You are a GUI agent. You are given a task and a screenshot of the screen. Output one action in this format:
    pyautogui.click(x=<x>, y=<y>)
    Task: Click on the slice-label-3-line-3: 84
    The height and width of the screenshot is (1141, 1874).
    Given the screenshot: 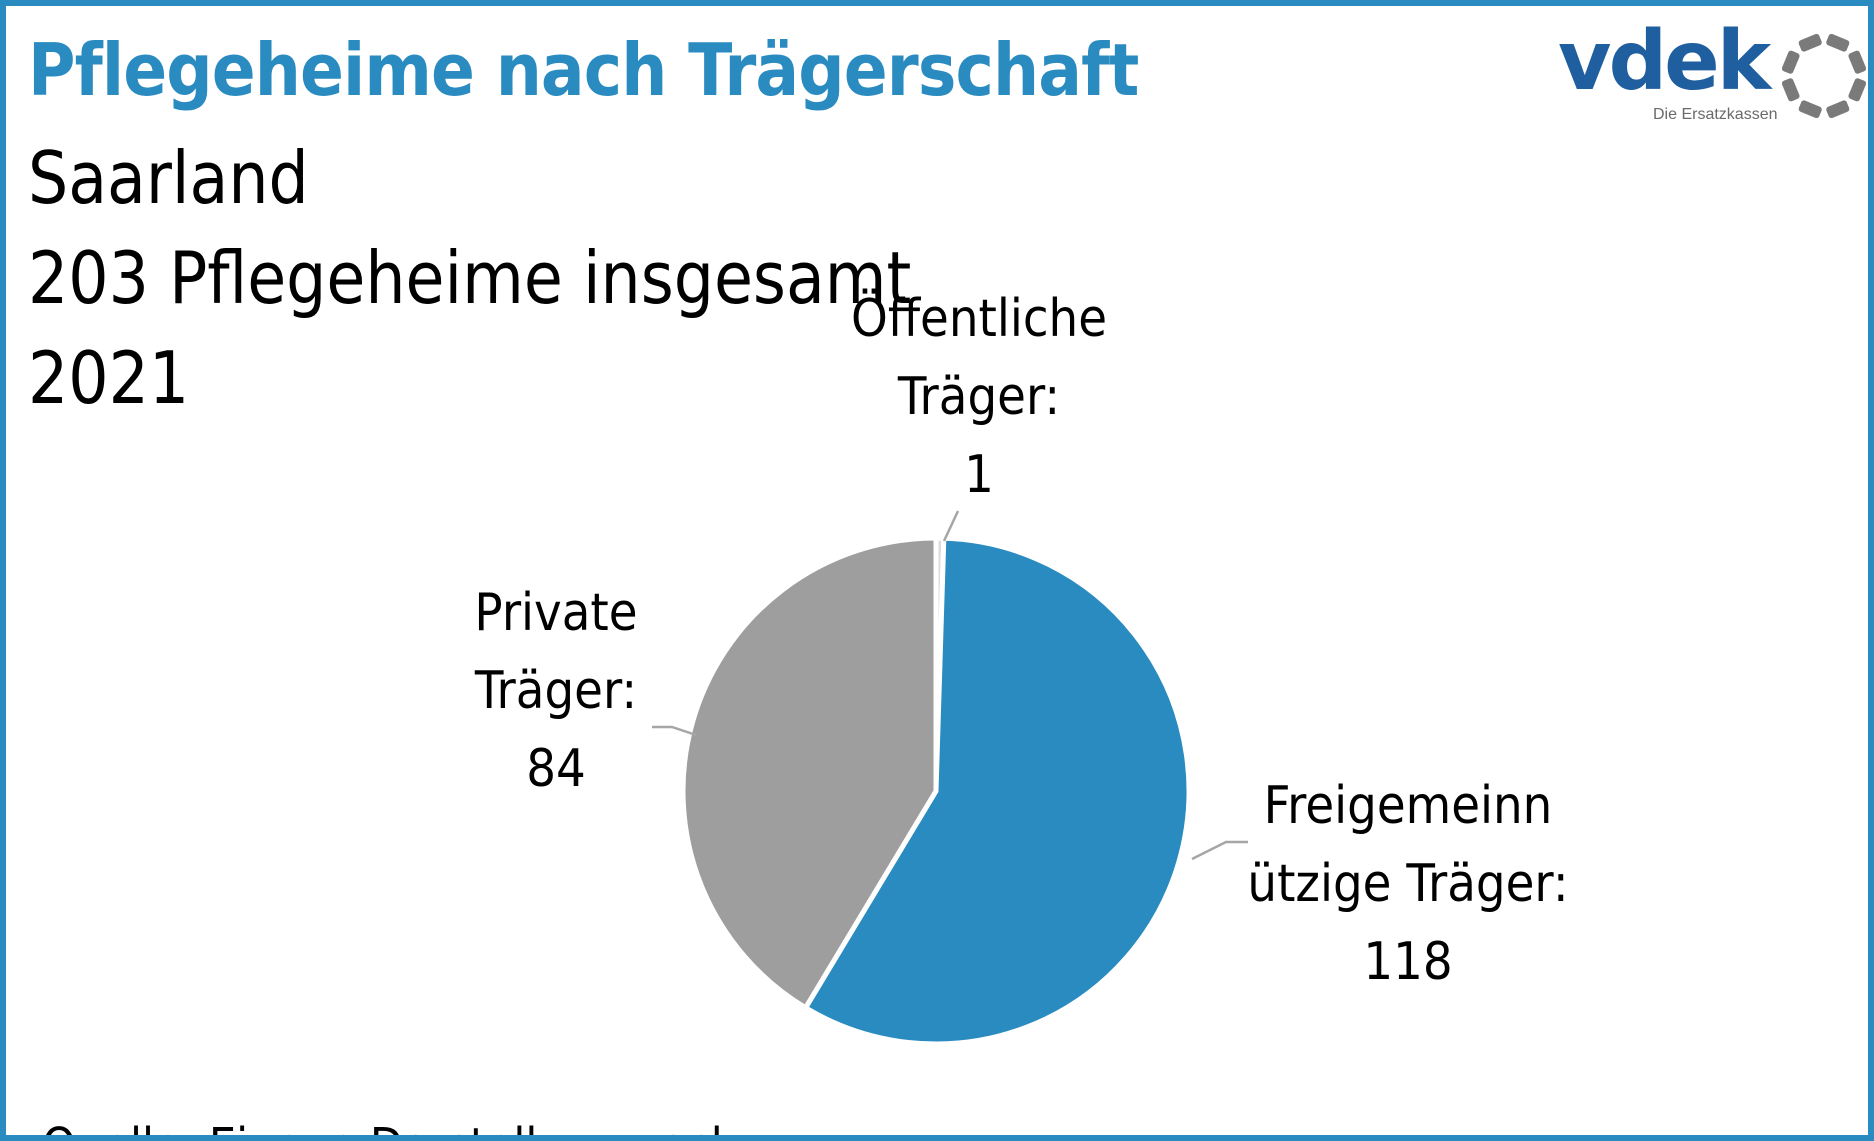 What is the action you would take?
    pyautogui.click(x=556, y=768)
    